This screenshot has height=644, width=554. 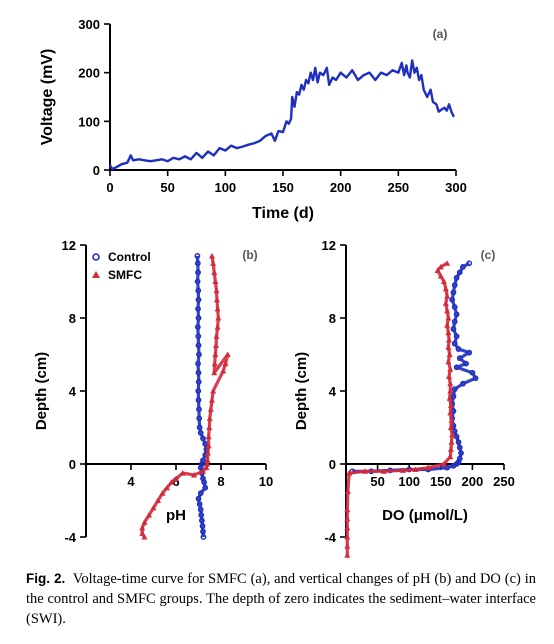 I want to click on x-tick-label: 250, so click(x=504, y=481).